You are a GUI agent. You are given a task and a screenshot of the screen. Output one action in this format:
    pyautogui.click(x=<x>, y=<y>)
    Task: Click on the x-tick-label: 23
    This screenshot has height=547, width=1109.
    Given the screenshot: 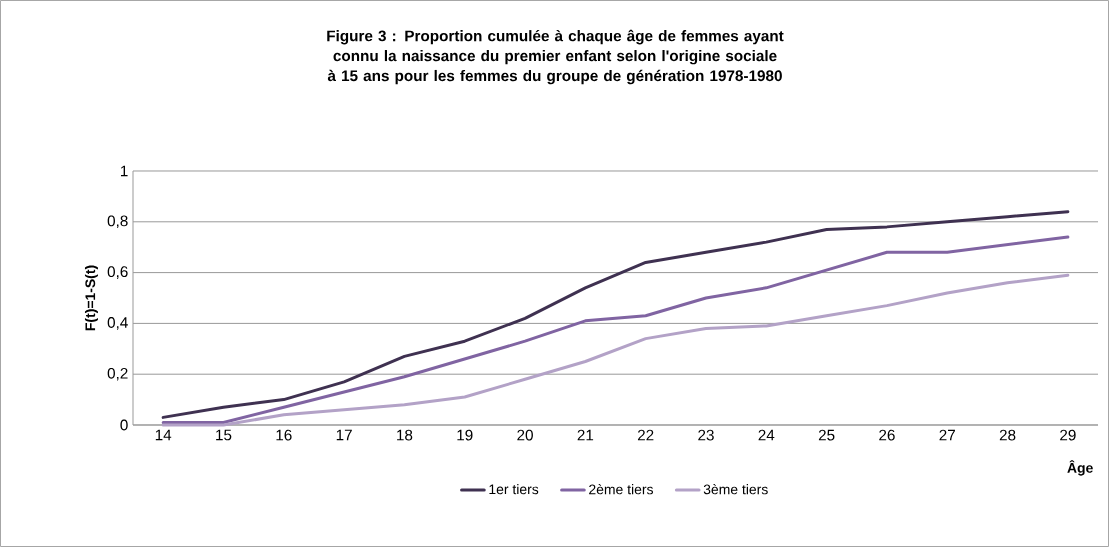 What is the action you would take?
    pyautogui.click(x=706, y=435)
    